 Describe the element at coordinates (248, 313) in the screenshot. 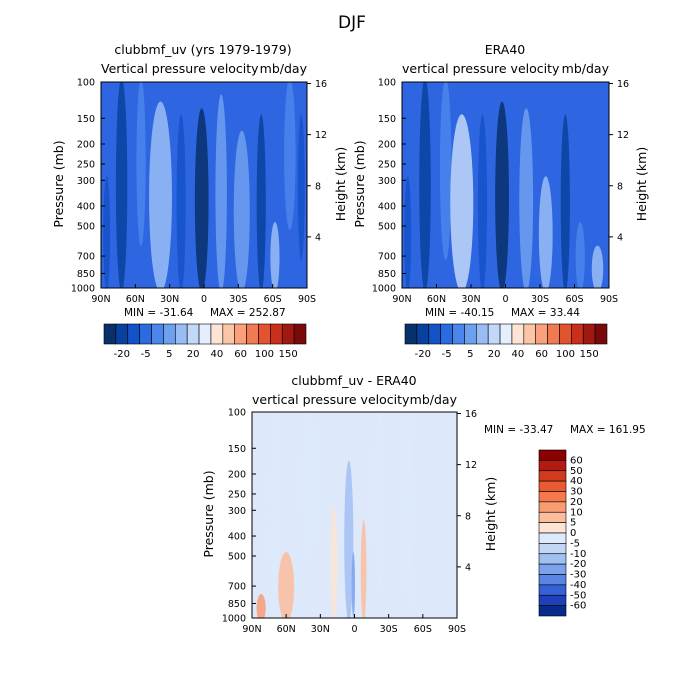

I see `max-label: MAX = 252.87` at that location.